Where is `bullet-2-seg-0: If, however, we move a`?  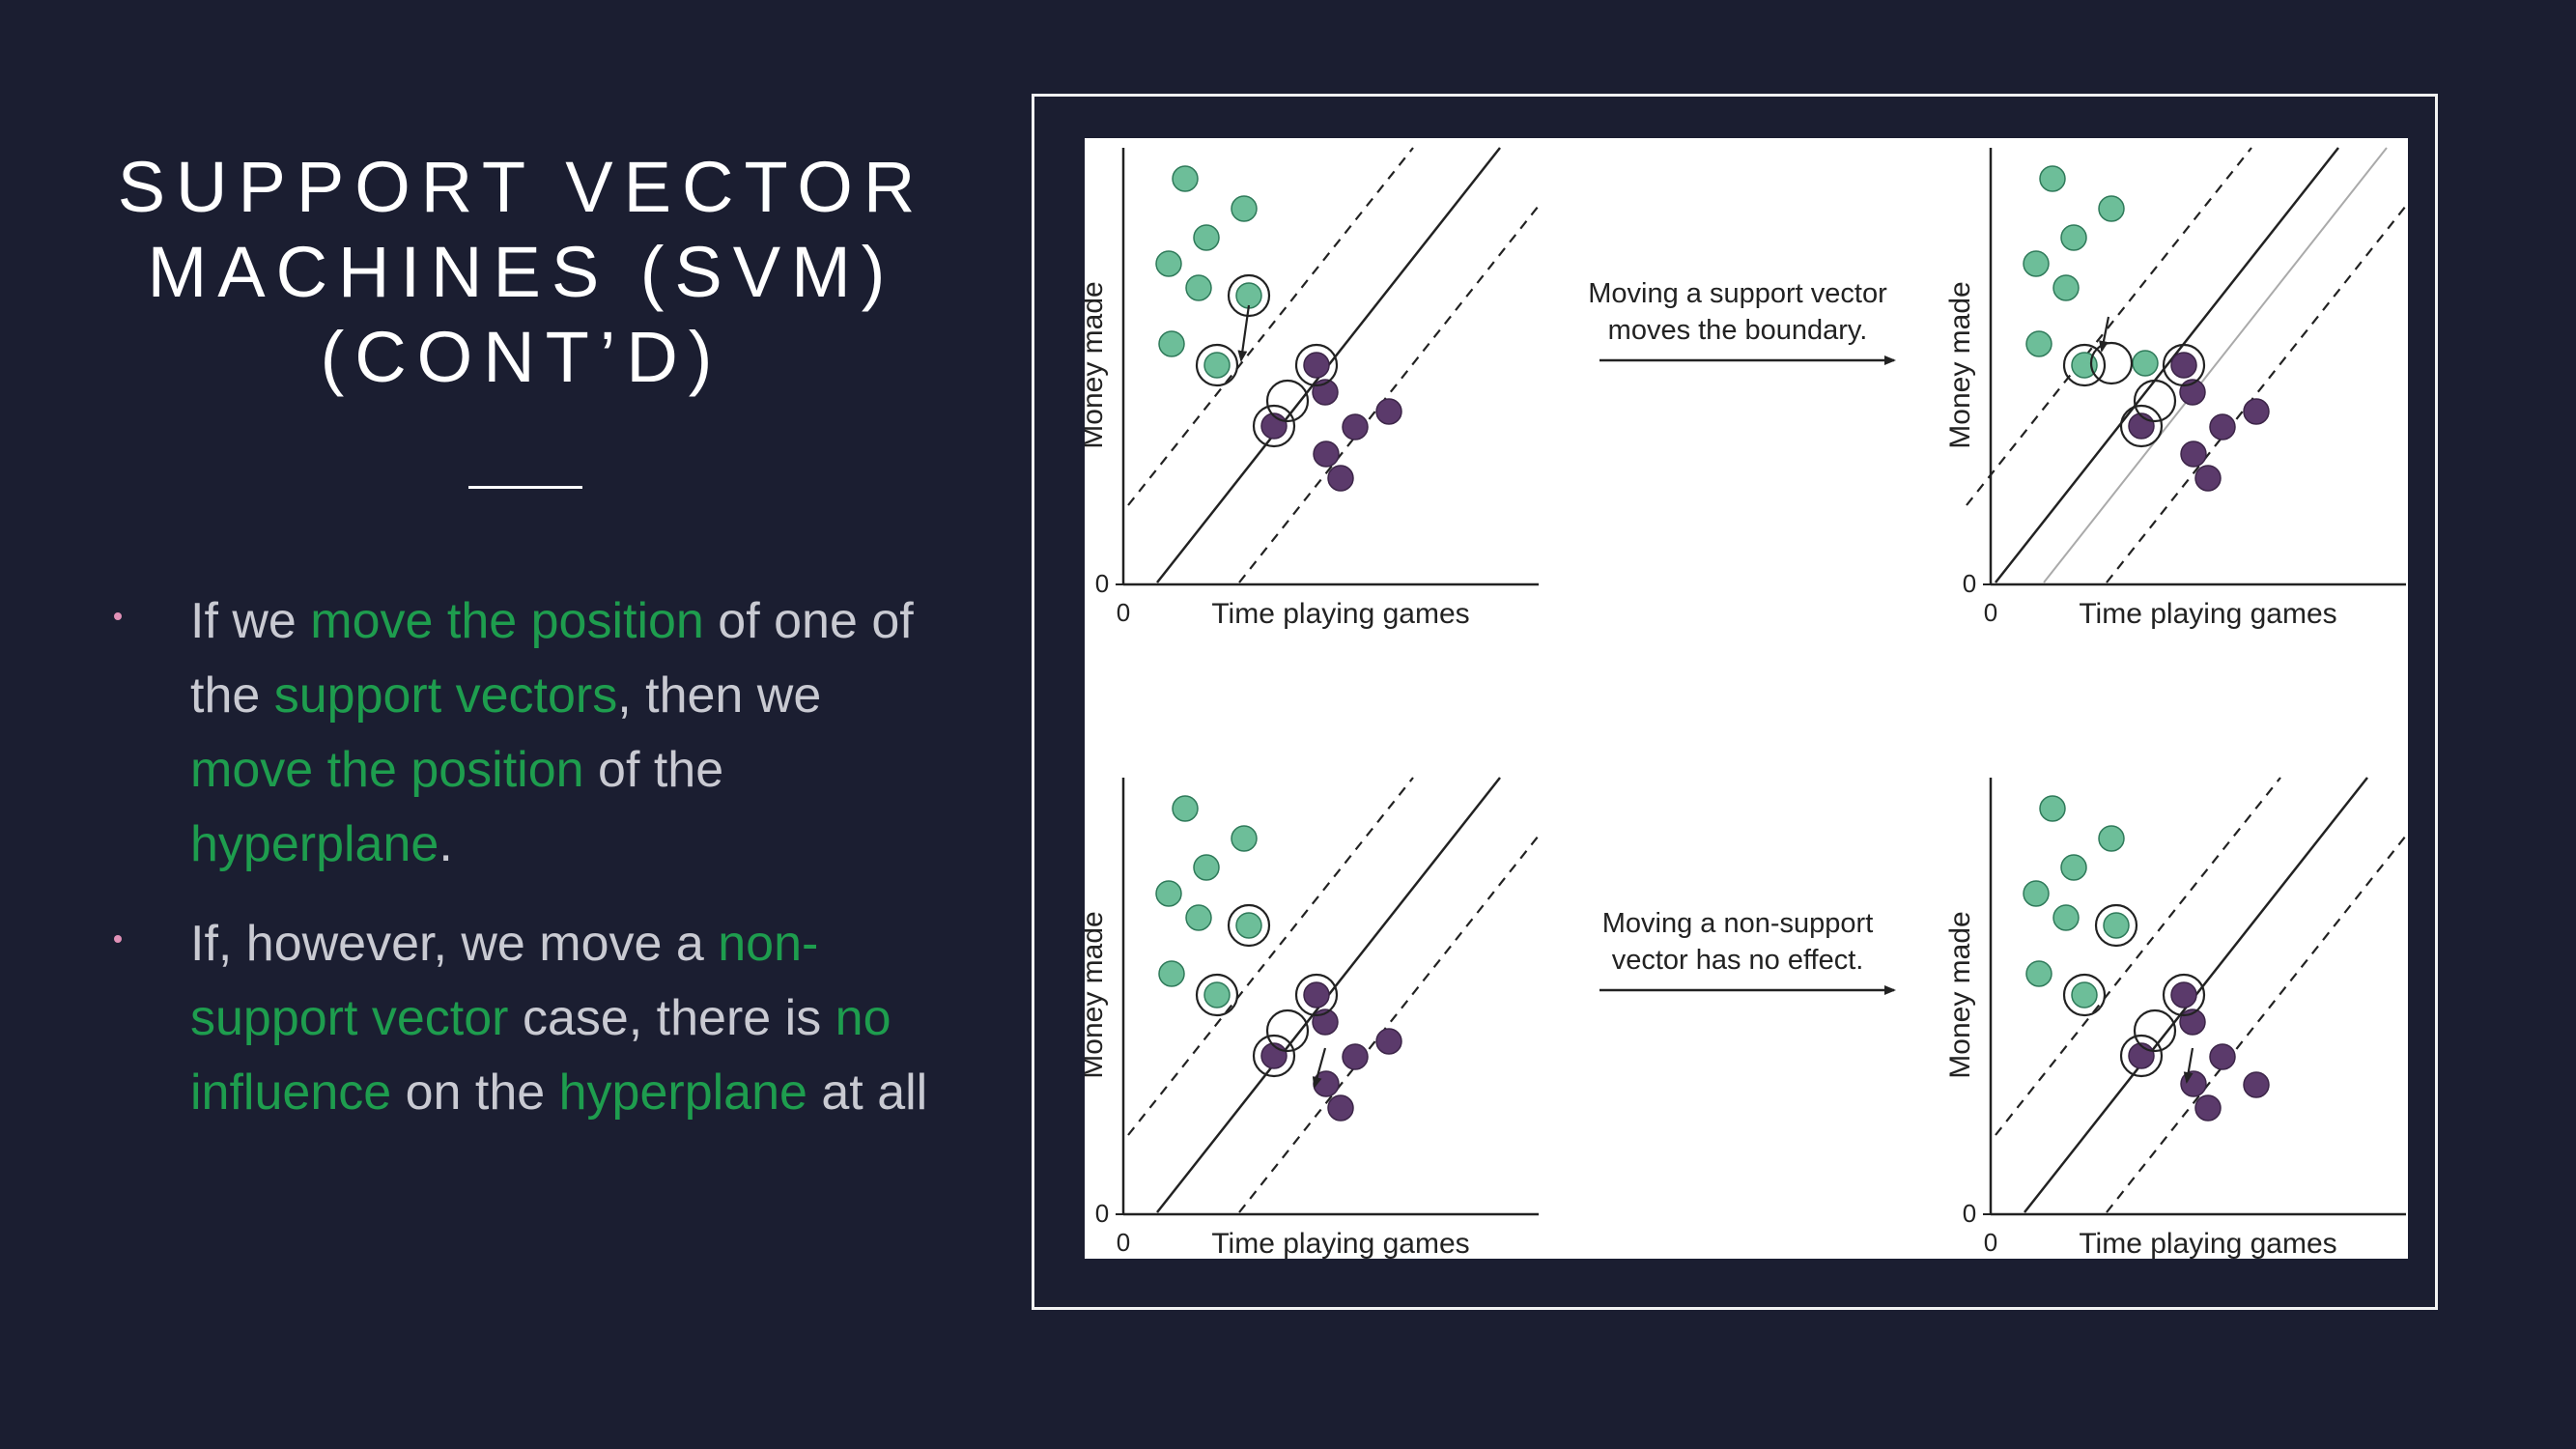 bullet-2-seg-0: If, however, we move a is located at coordinates (454, 944).